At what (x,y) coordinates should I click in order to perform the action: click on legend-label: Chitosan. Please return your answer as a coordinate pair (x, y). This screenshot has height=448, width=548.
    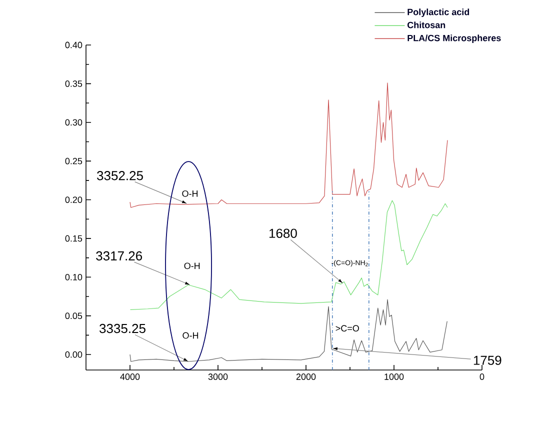
    Looking at the image, I should click on (426, 25).